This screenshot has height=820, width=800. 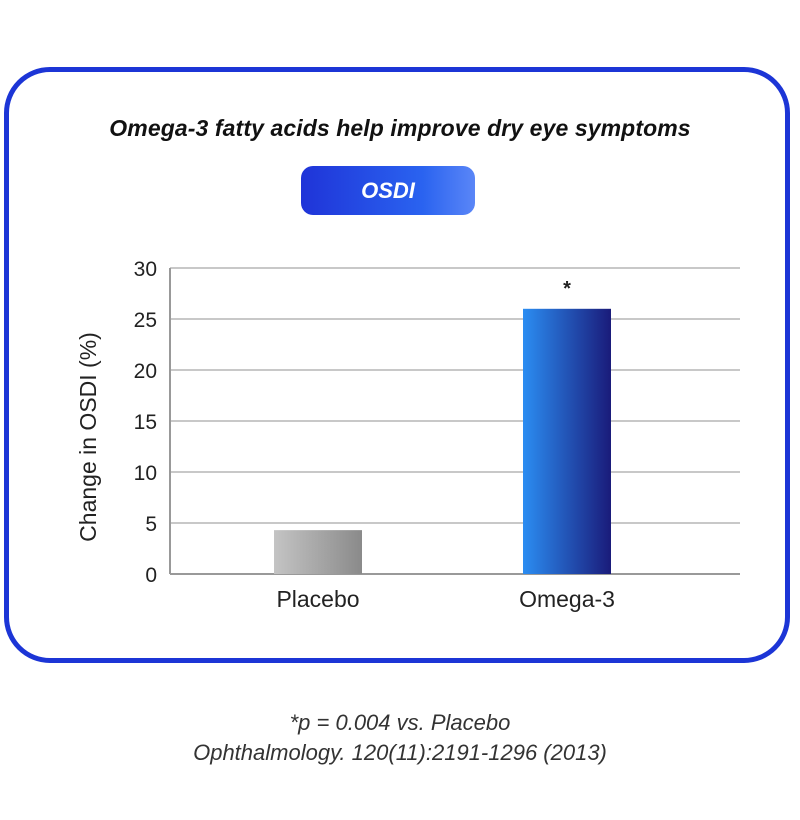 I want to click on y-tick-label-15: 15, so click(x=145, y=422).